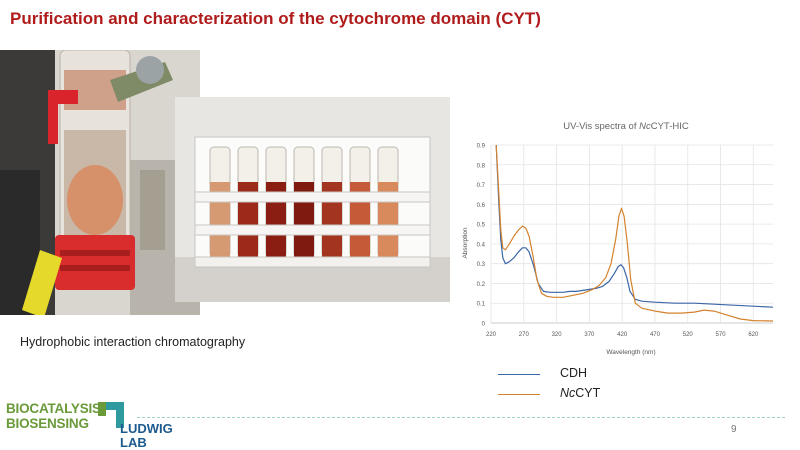  What do you see at coordinates (574, 373) in the screenshot?
I see `legend-label-cdh: CDH` at bounding box center [574, 373].